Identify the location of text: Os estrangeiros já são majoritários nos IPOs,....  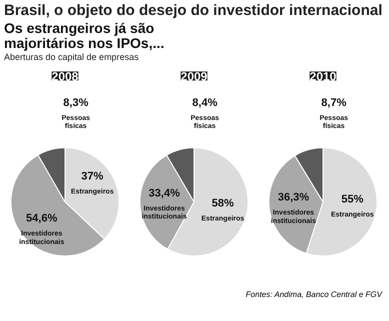
(85, 36).